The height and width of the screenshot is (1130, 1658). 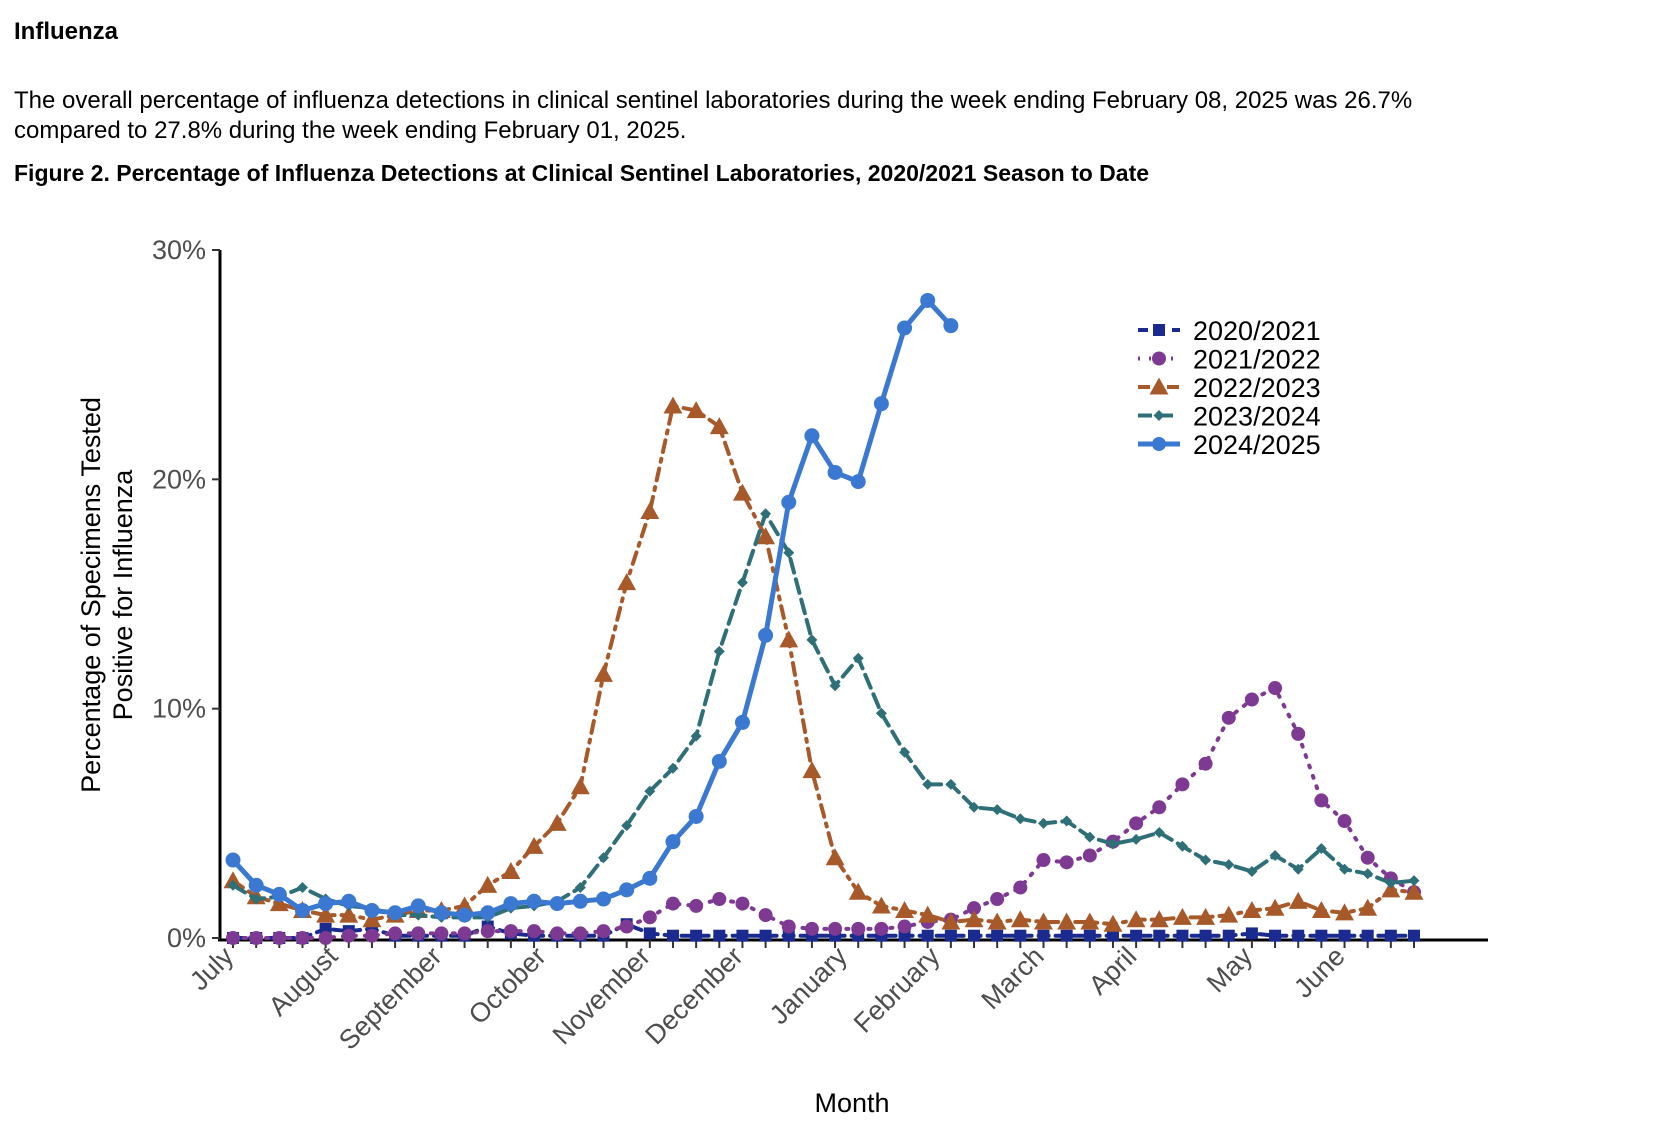 I want to click on x-tick-label: November, so click(x=601, y=995).